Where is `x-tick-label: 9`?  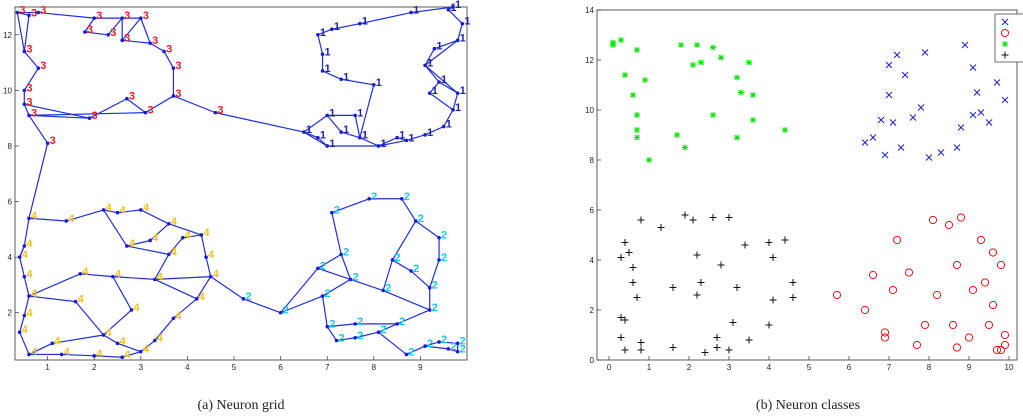
x-tick-label: 9 is located at coordinates (420, 367).